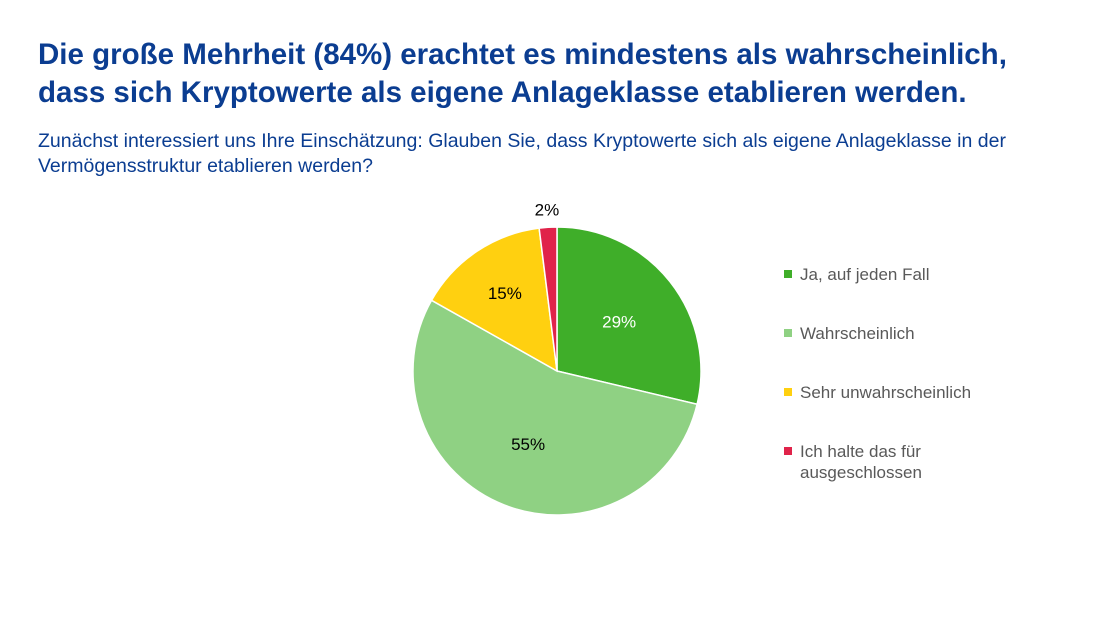  Describe the element at coordinates (619, 321) in the screenshot. I see `slice-value-label: 29%` at that location.